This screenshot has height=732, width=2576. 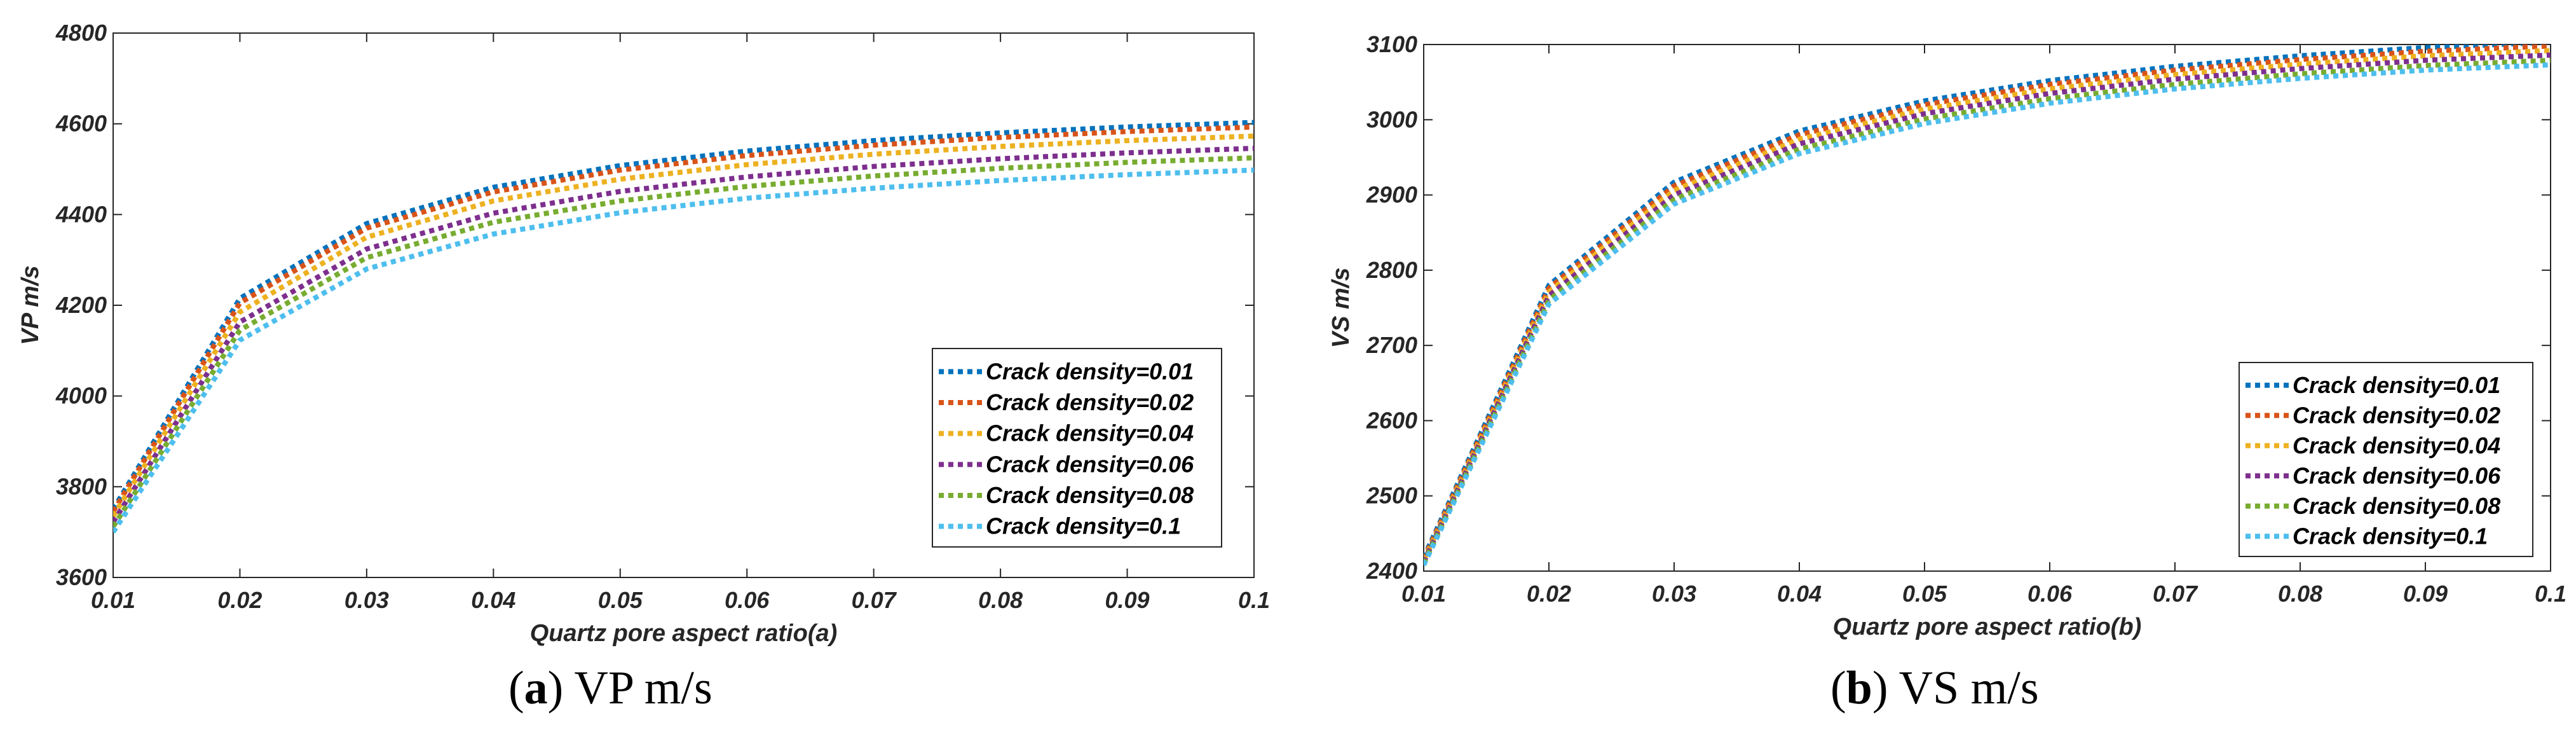 I want to click on y-tick-label: 3600, so click(x=81, y=577).